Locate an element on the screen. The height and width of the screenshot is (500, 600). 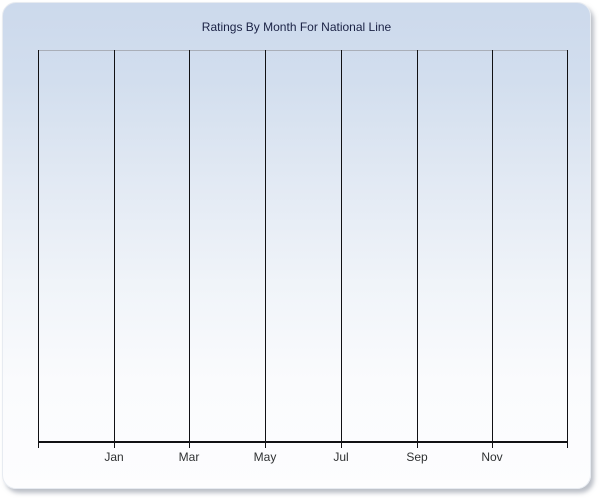
x-axis-tick-label: Mar is located at coordinates (189, 457).